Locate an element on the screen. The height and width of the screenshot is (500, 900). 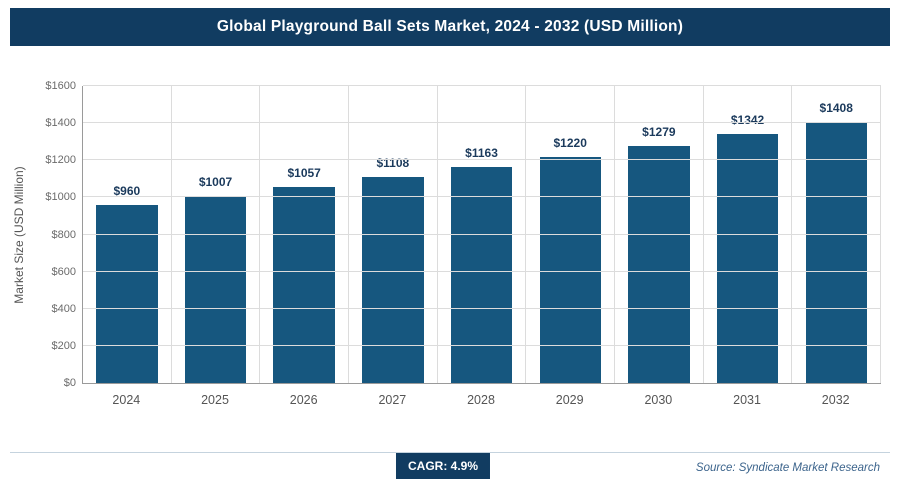
category-column: $1057 is located at coordinates (305, 234).